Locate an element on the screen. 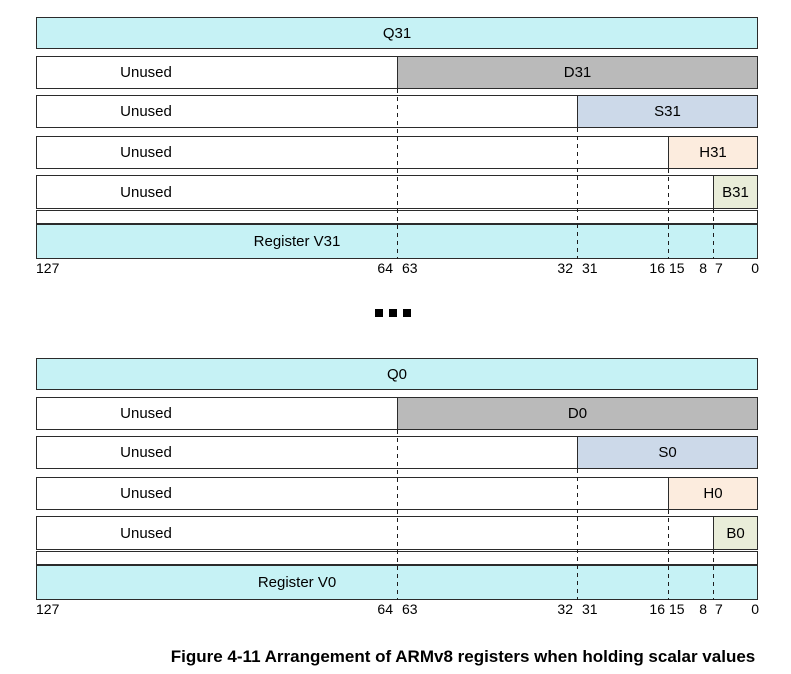  b31-register-label: B31 is located at coordinates (735, 192).